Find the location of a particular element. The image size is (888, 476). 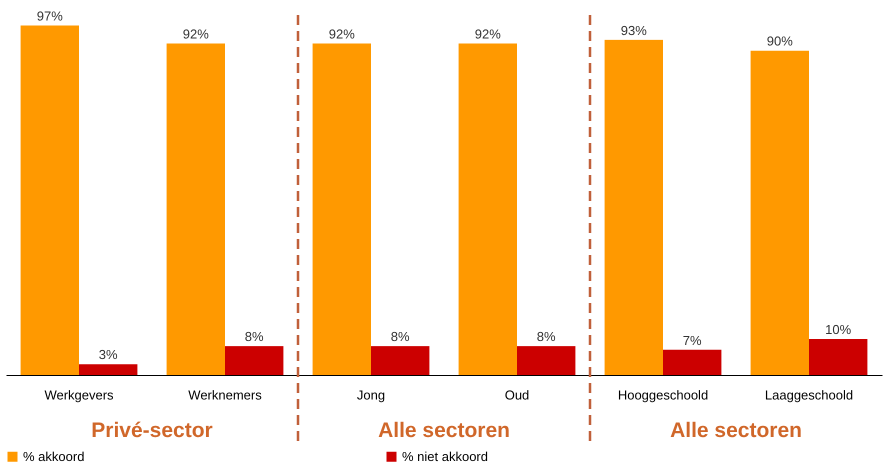

legend-label: % niet akkoord is located at coordinates (445, 456).